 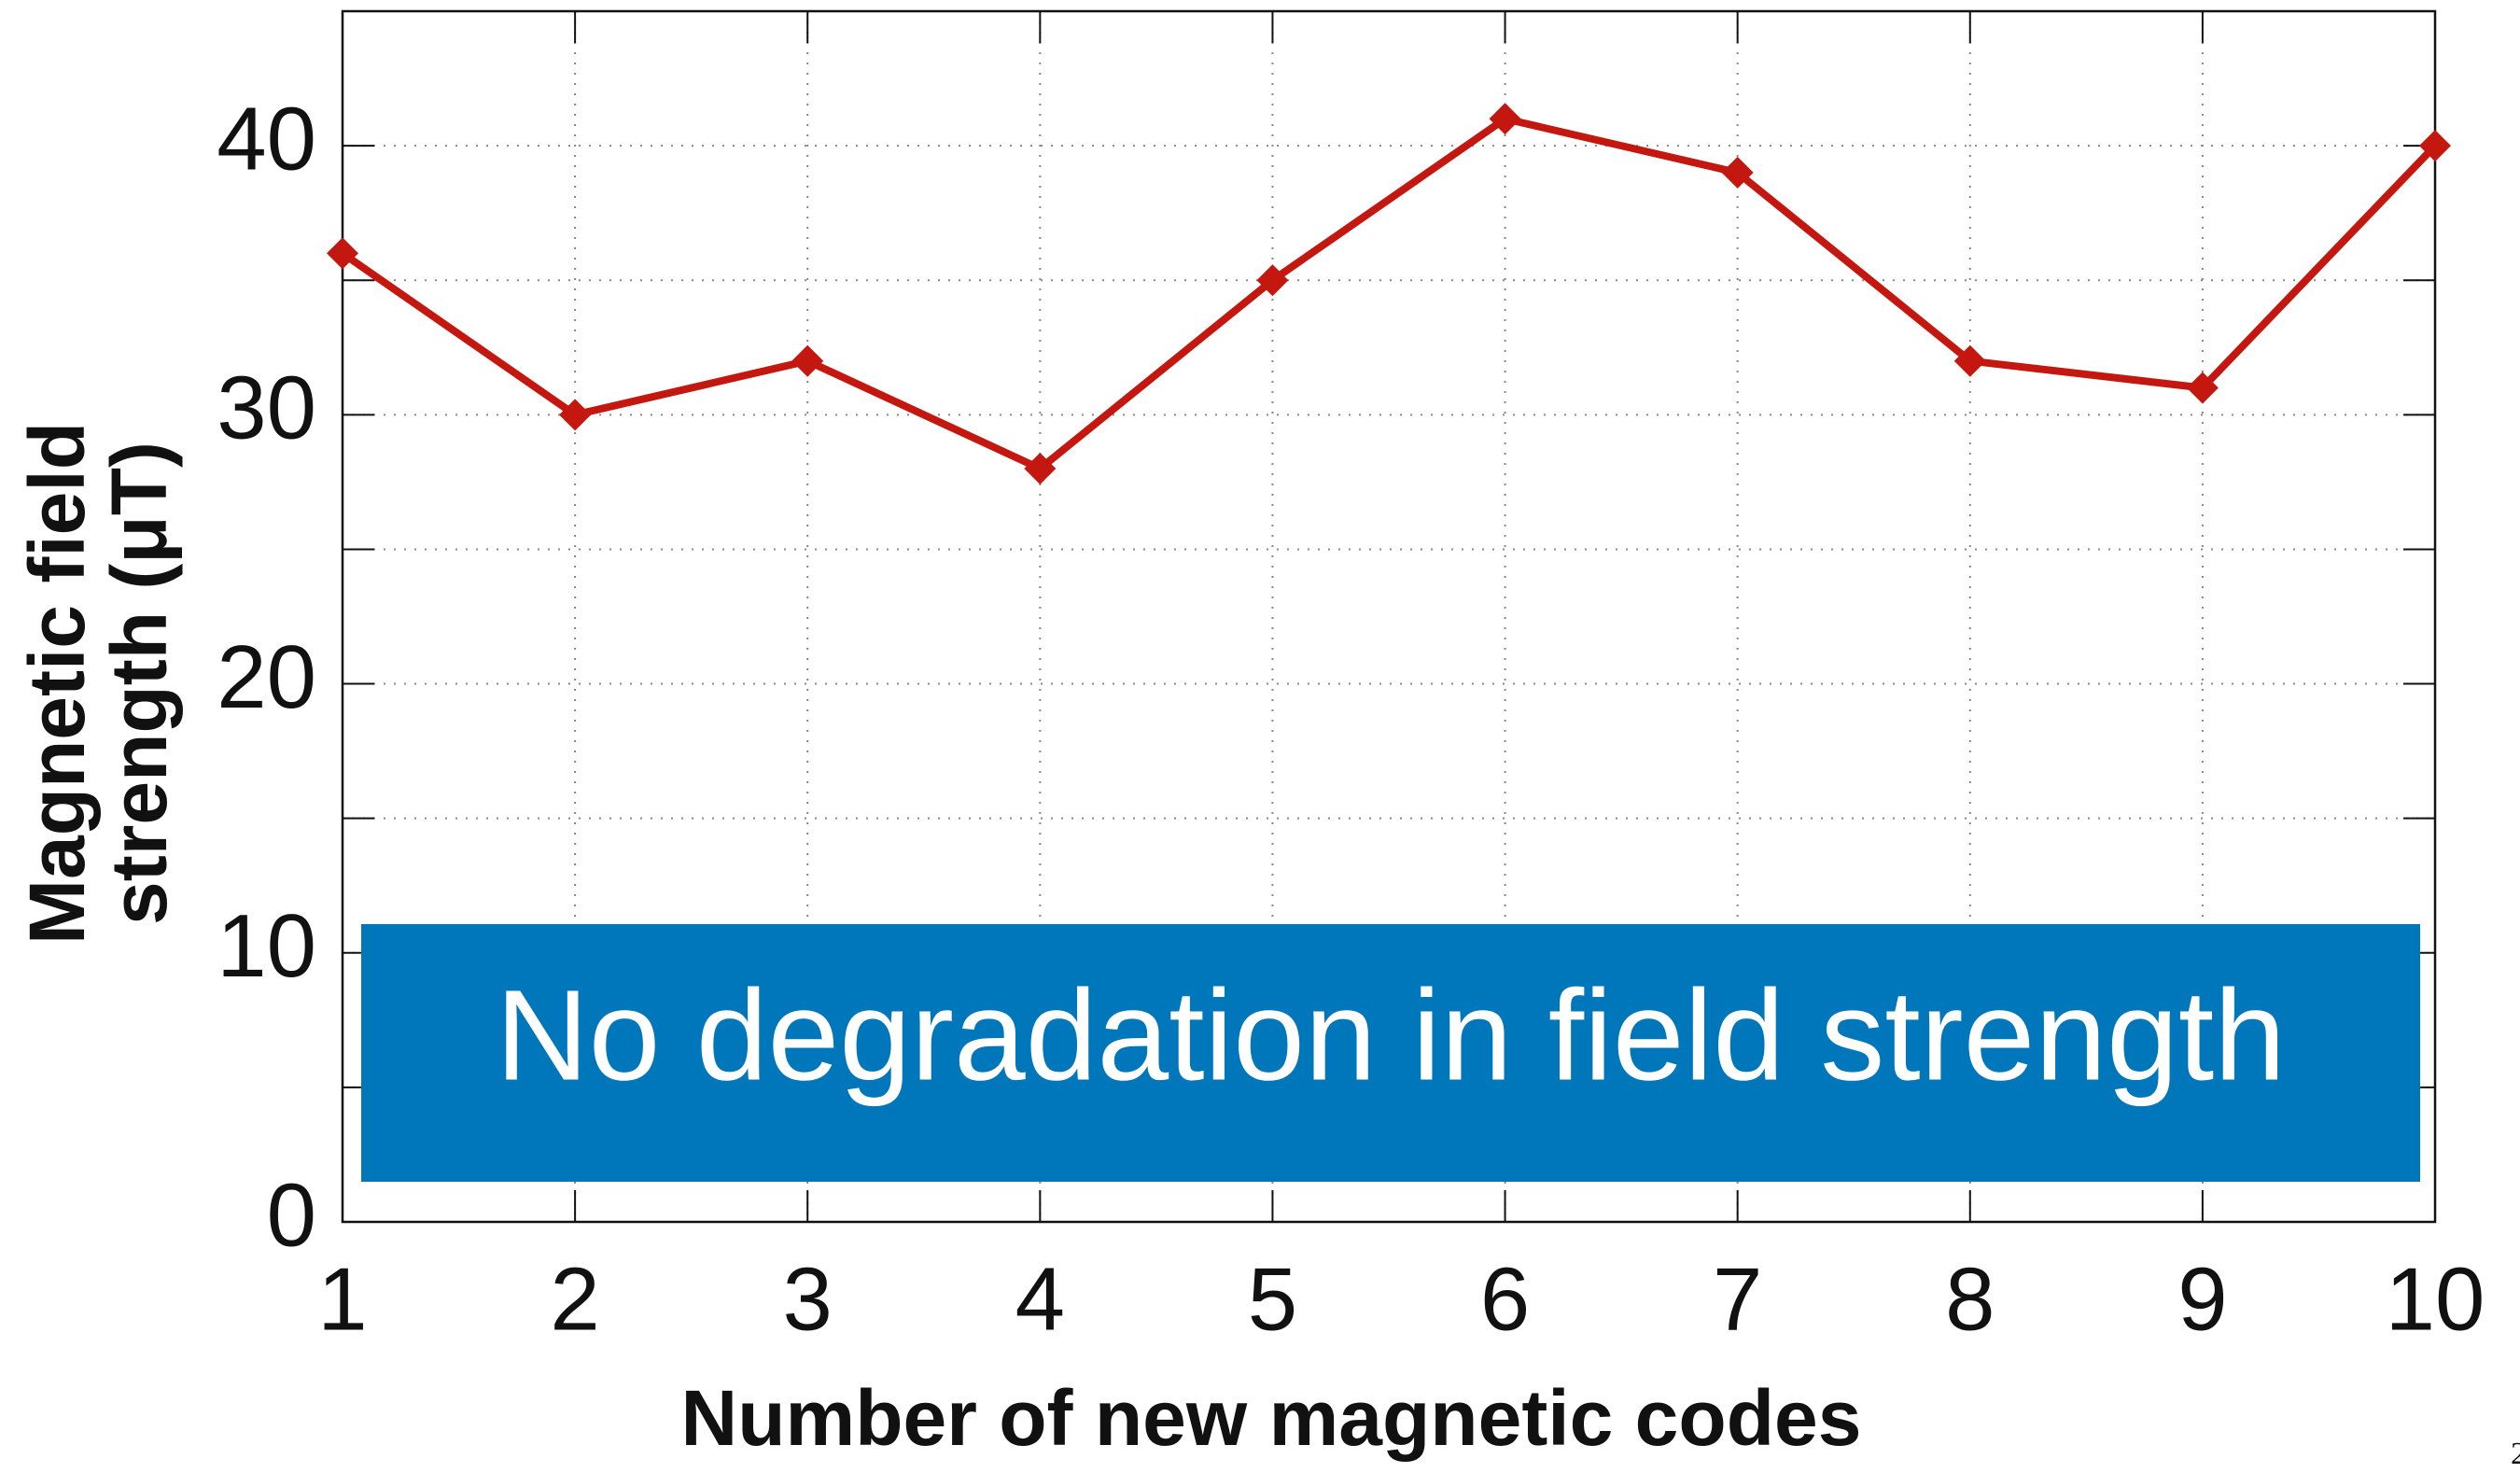 I want to click on x-axis-title: Number of new magnetic codes, so click(x=1271, y=1418).